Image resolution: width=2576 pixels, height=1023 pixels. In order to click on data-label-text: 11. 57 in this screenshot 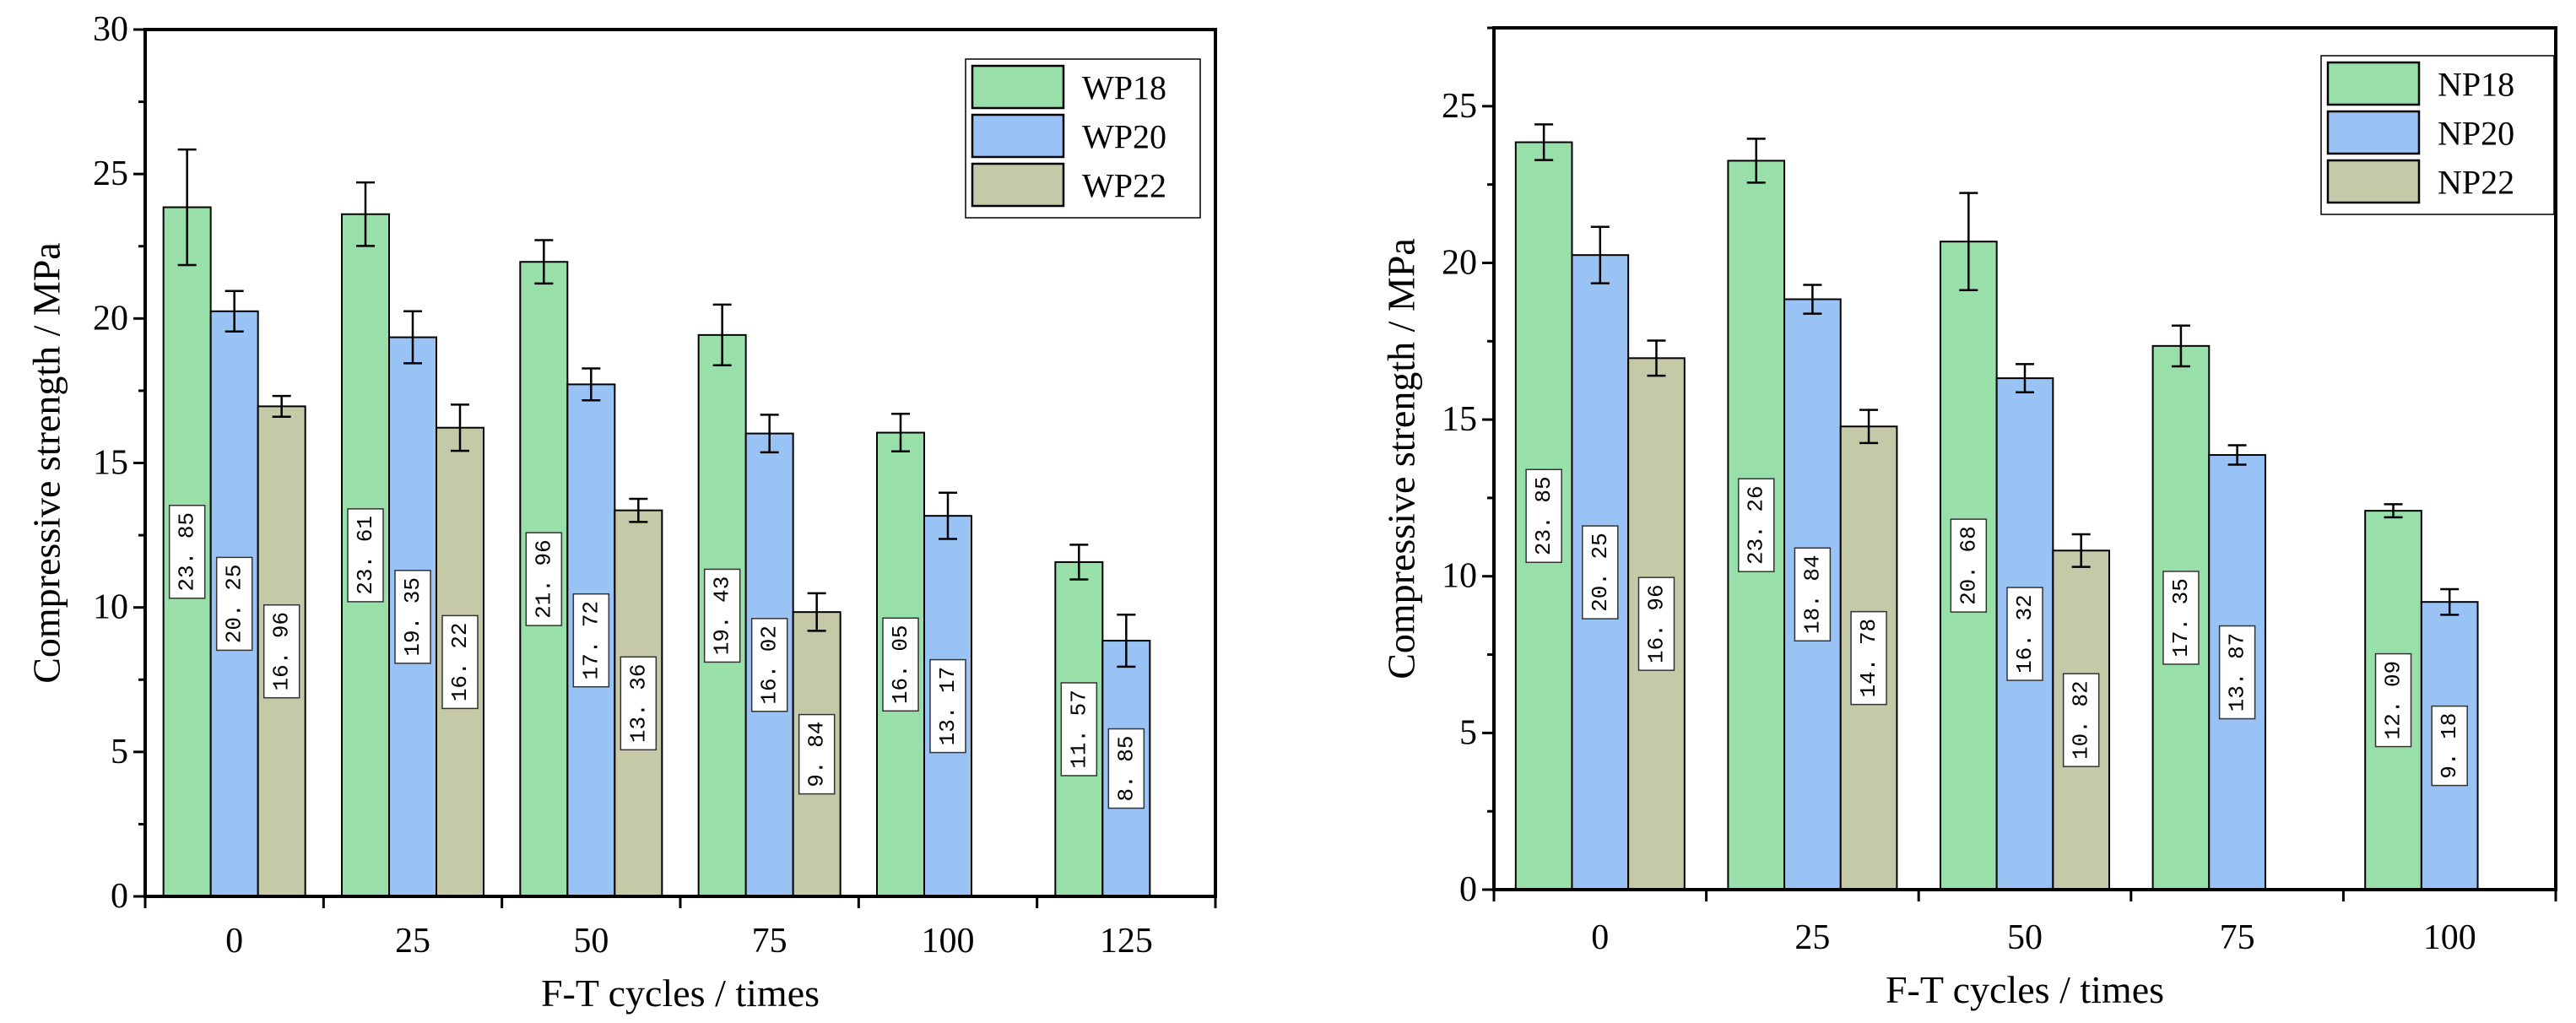, I will do `click(1078, 729)`.